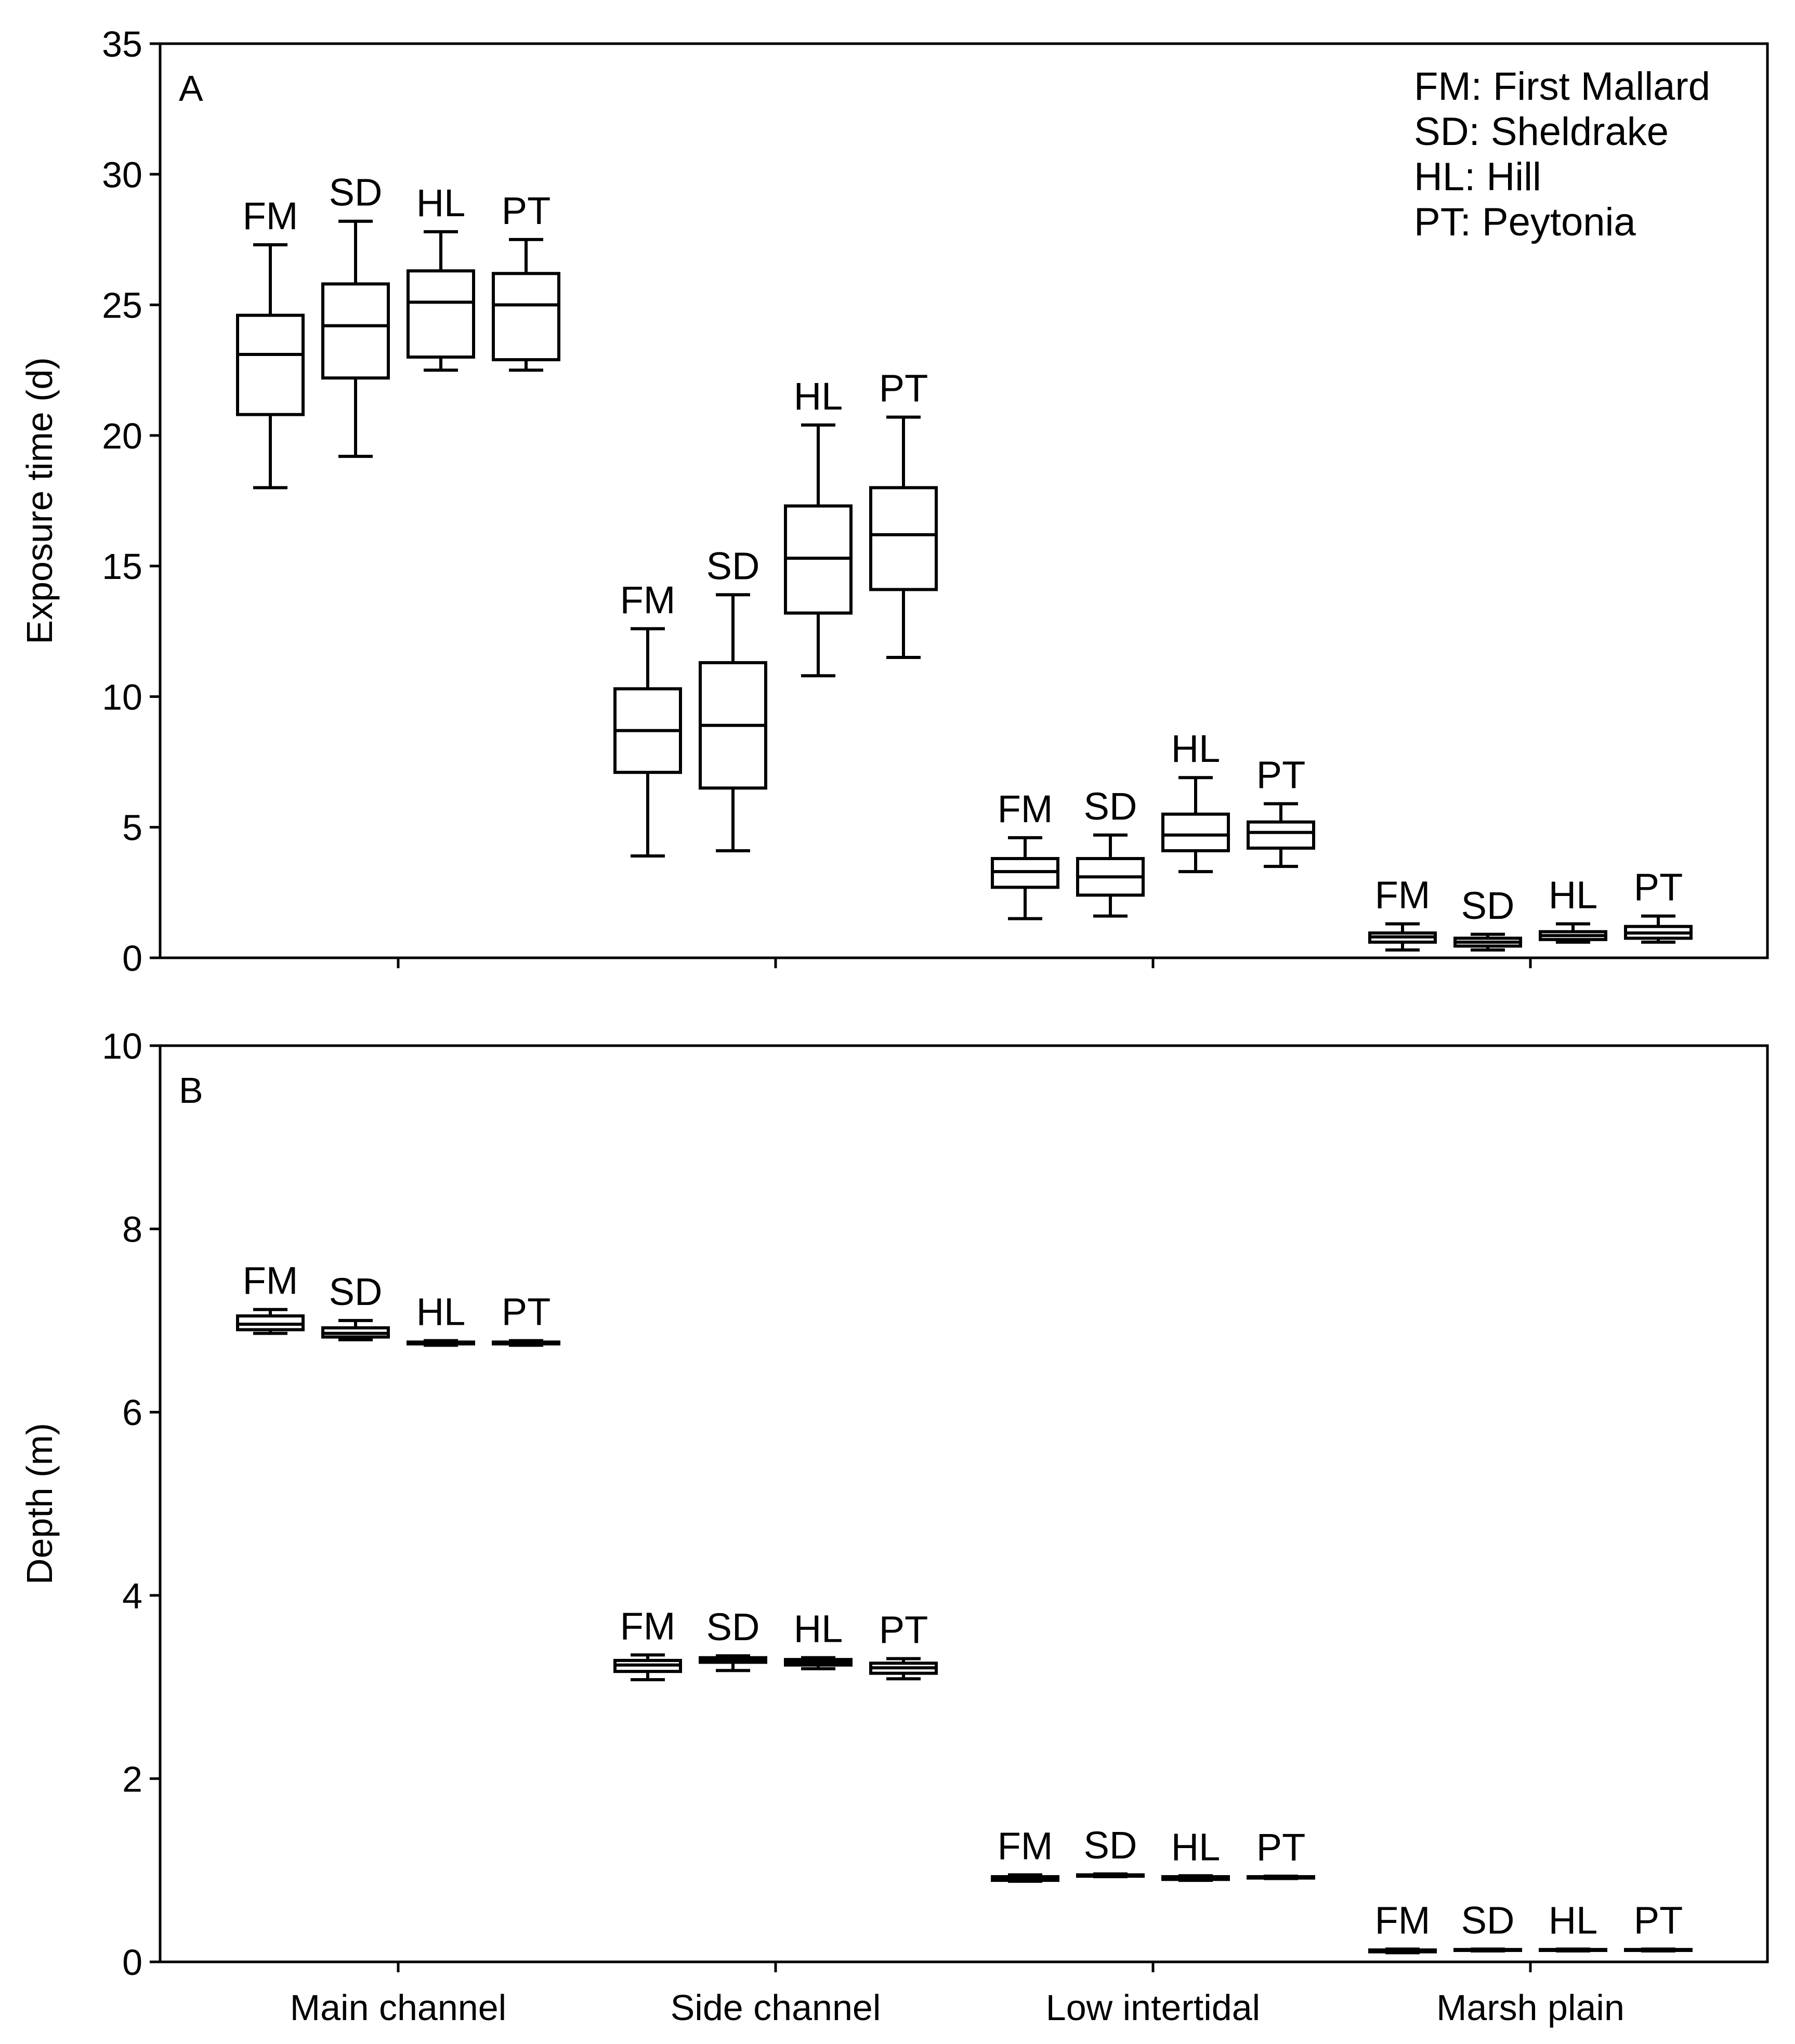 Image resolution: width=1795 pixels, height=2044 pixels. What do you see at coordinates (398, 2007) in the screenshot?
I see `x-category-label: Main channel` at bounding box center [398, 2007].